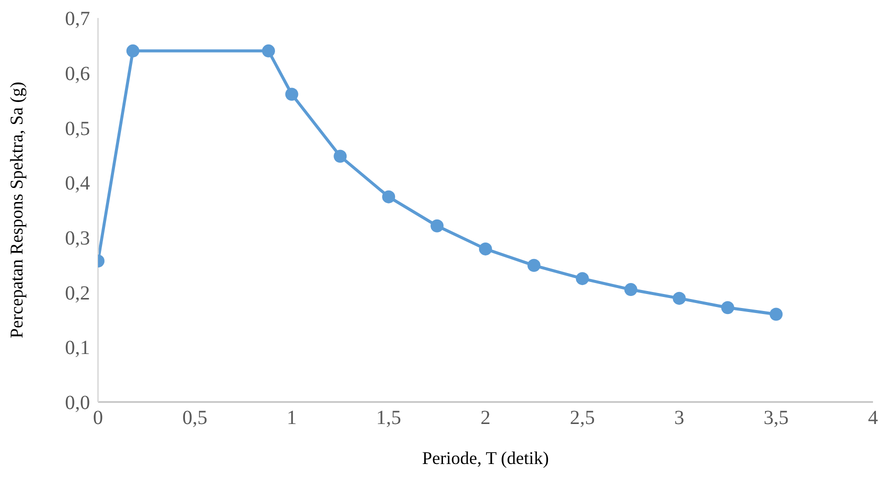 This screenshot has width=890, height=480. What do you see at coordinates (16, 210) in the screenshot?
I see `y-axis-title: Percepatan Respons Spektra, Sa (g)` at bounding box center [16, 210].